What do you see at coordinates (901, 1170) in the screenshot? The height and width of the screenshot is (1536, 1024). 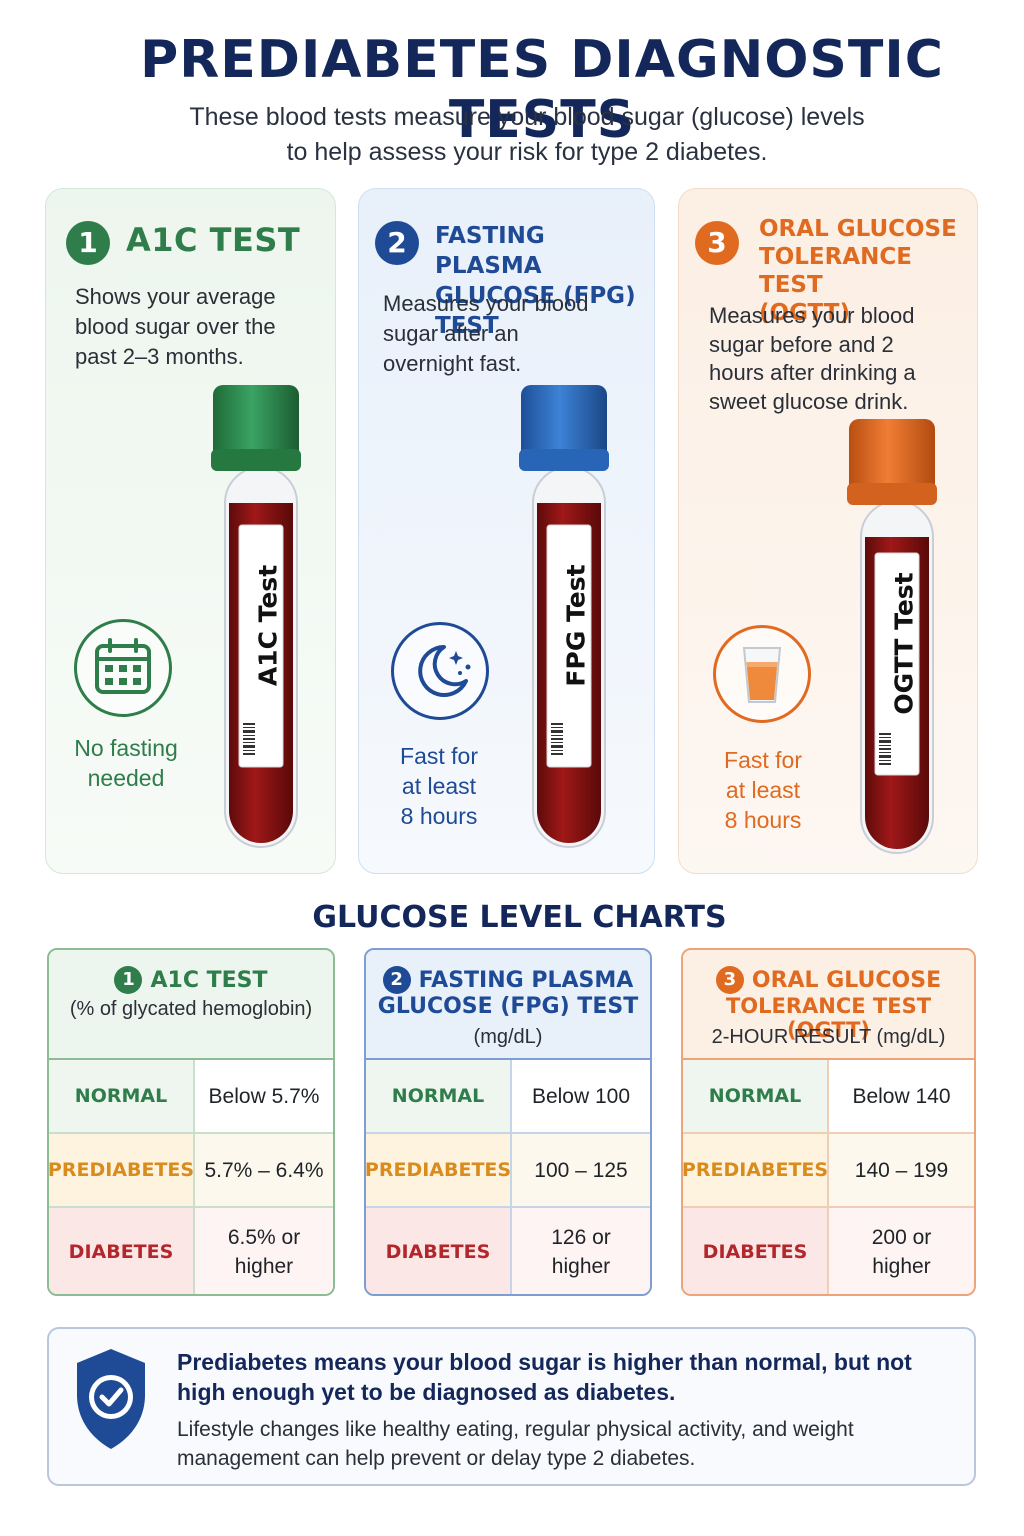 I see `row-value: 140 – 199` at bounding box center [901, 1170].